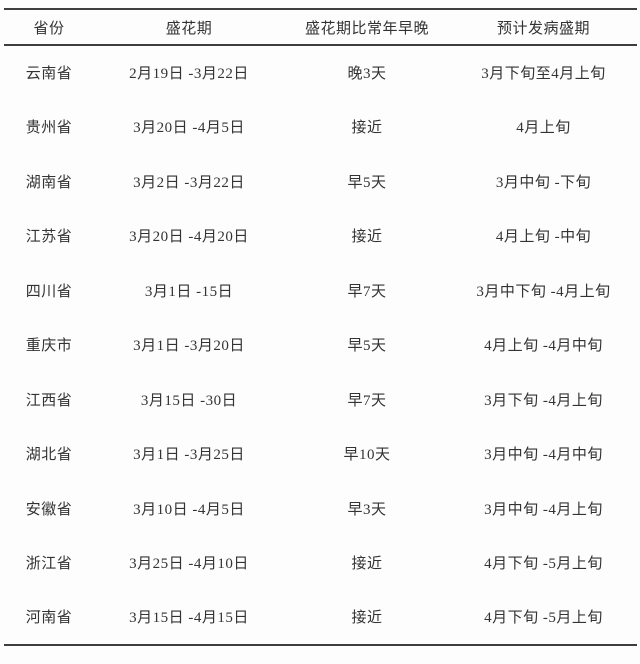 The image size is (640, 664). I want to click on col-header-bloom-deviation: 盛花期比常年早晚, so click(366, 28).